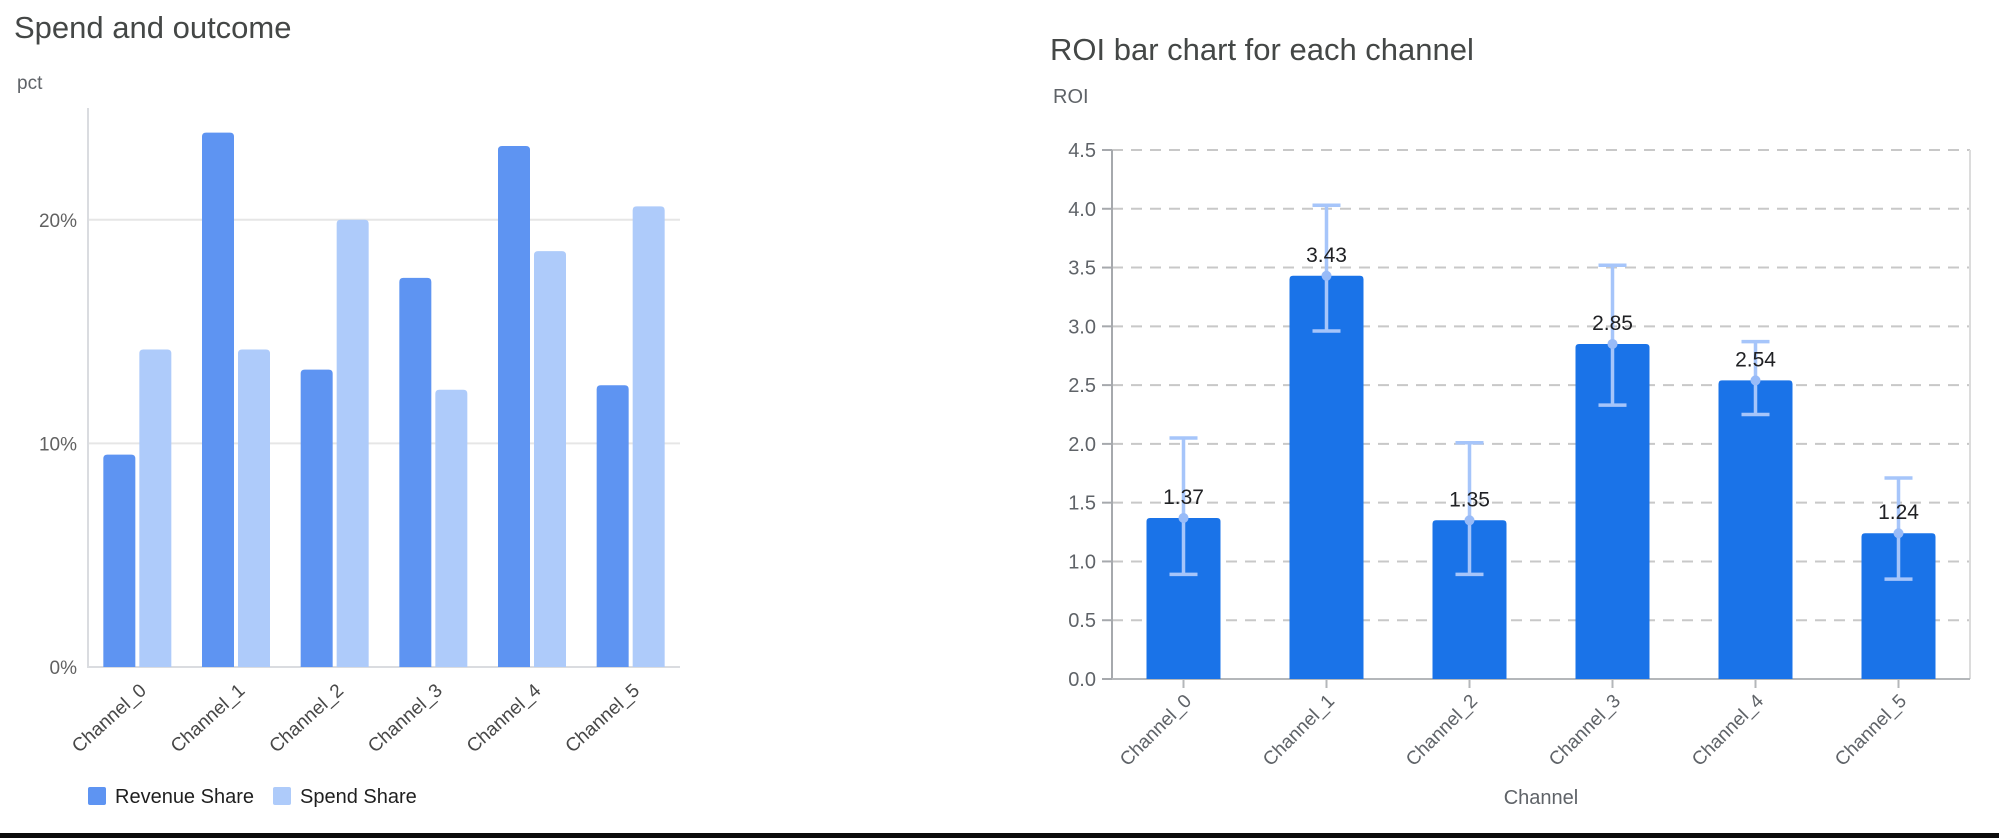  What do you see at coordinates (1082, 562) in the screenshot?
I see `y-tick-label: 1.0` at bounding box center [1082, 562].